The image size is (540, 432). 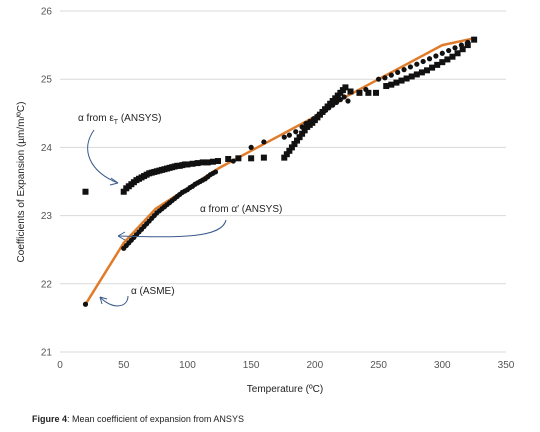 I want to click on x-tick-label: 300, so click(x=442, y=365).